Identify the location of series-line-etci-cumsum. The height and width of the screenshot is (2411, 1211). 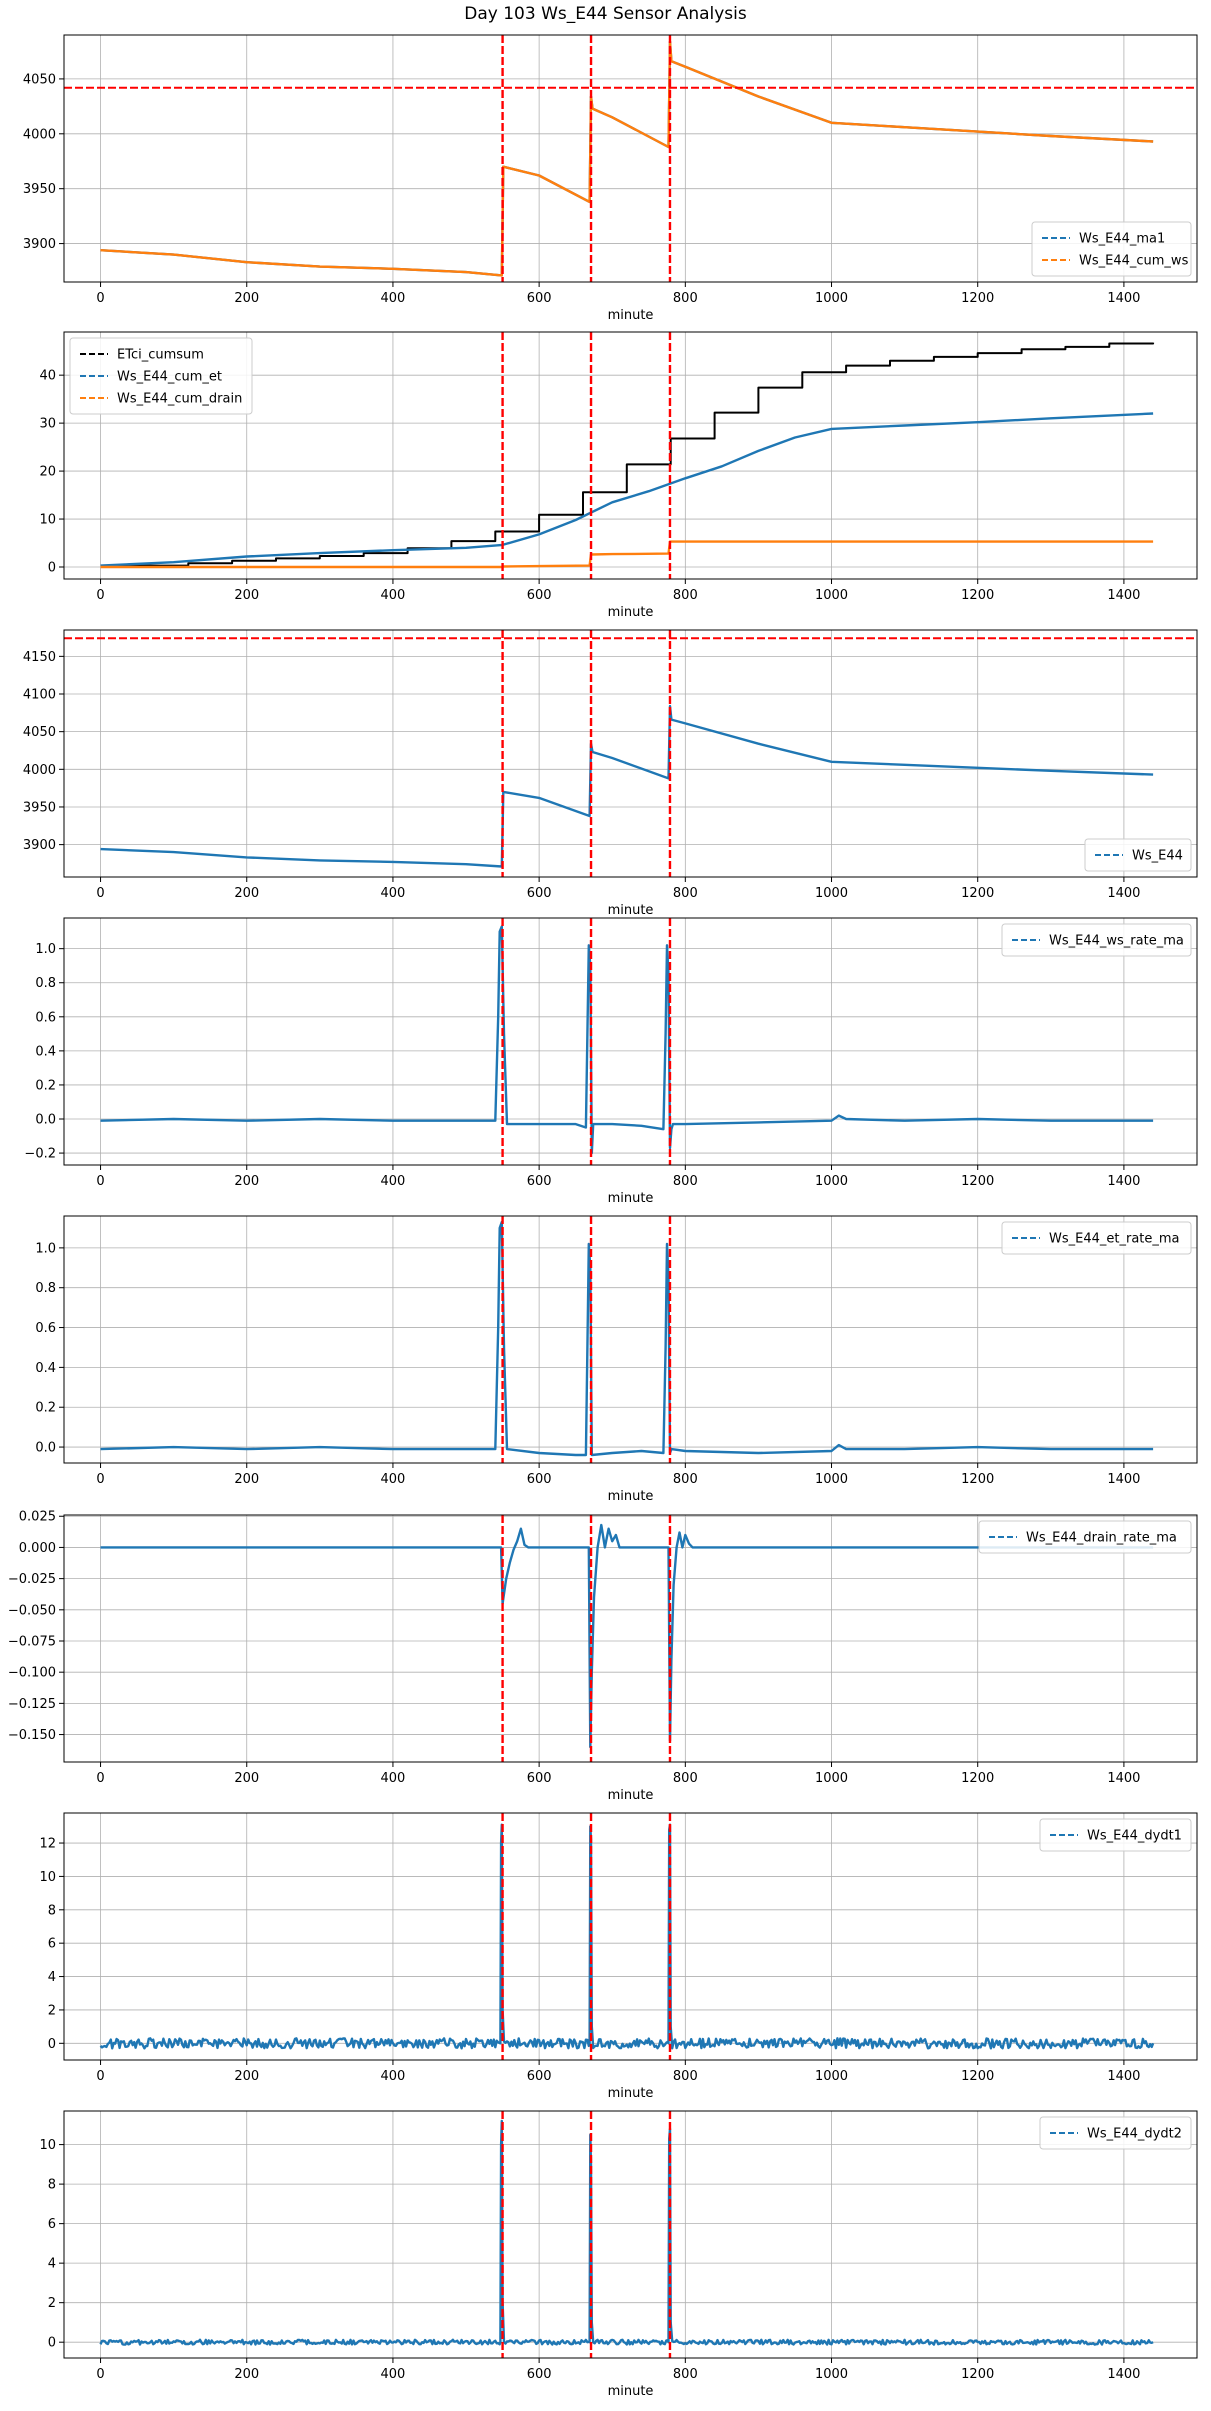
(627, 454).